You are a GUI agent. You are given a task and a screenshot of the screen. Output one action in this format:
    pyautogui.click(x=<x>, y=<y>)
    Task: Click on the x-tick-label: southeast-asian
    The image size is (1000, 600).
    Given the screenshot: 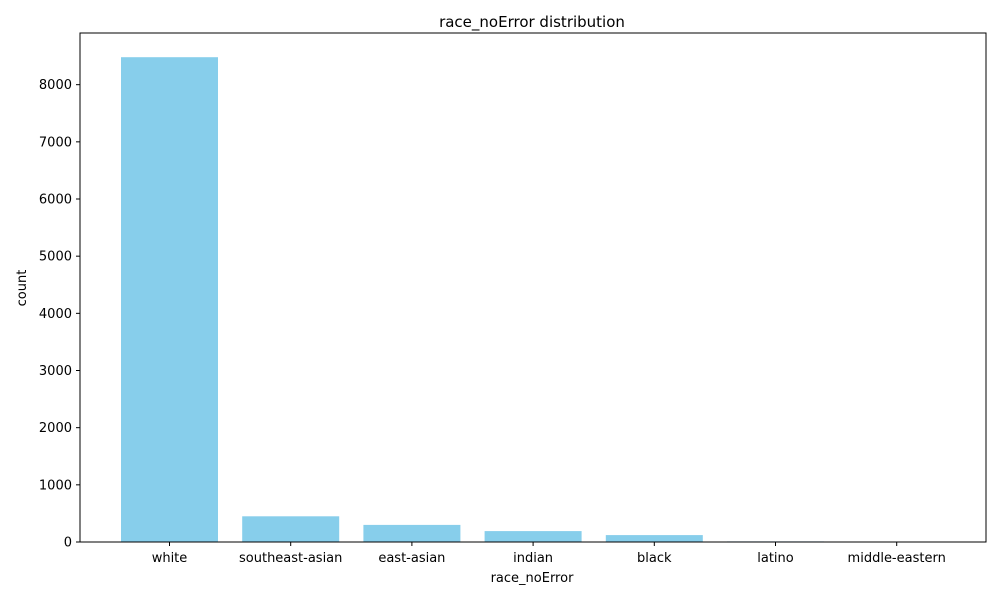 What is the action you would take?
    pyautogui.click(x=290, y=558)
    